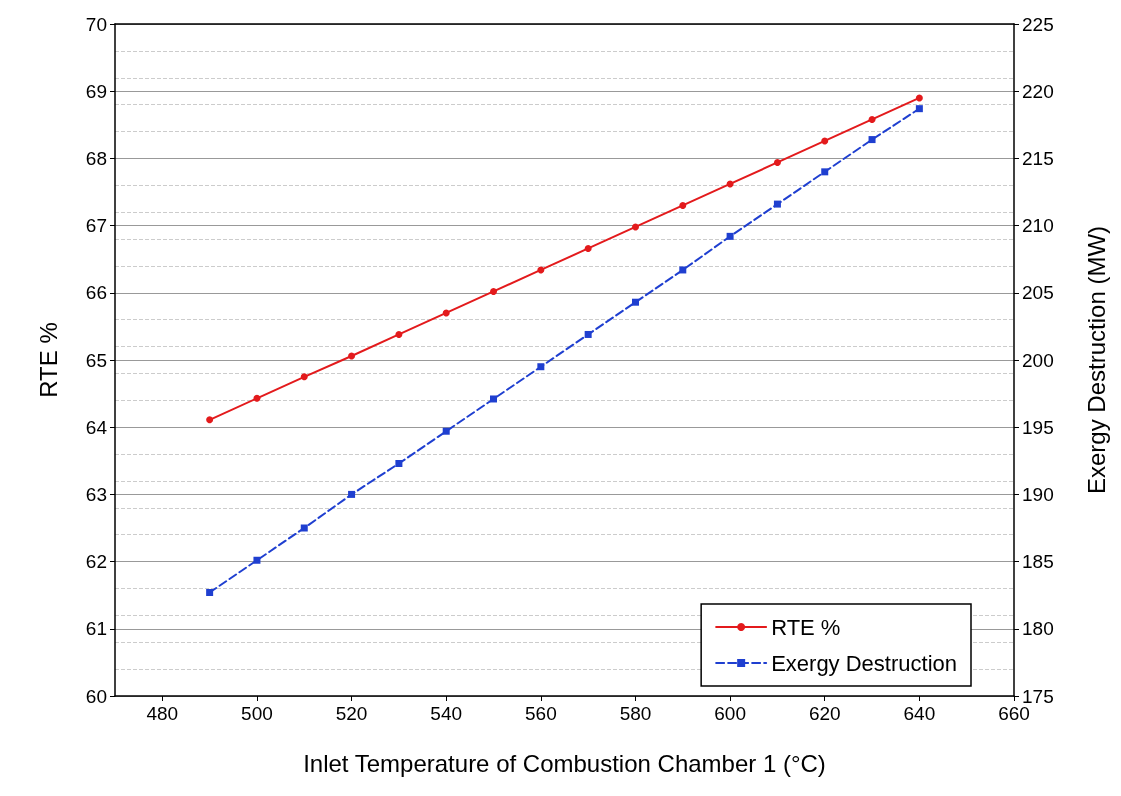 This screenshot has height=796, width=1121. What do you see at coordinates (96, 427) in the screenshot?
I see `y-tick-label: 64` at bounding box center [96, 427].